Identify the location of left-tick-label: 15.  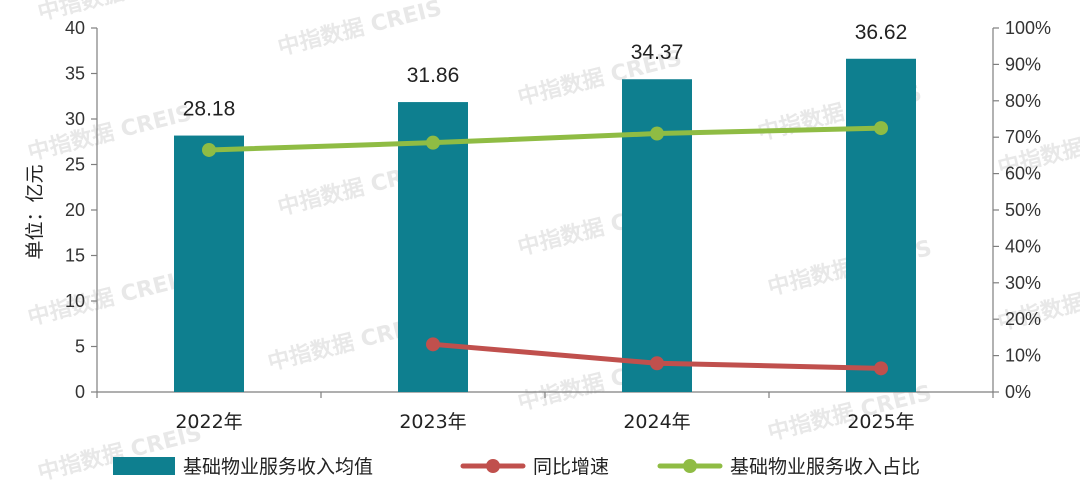
(75, 256).